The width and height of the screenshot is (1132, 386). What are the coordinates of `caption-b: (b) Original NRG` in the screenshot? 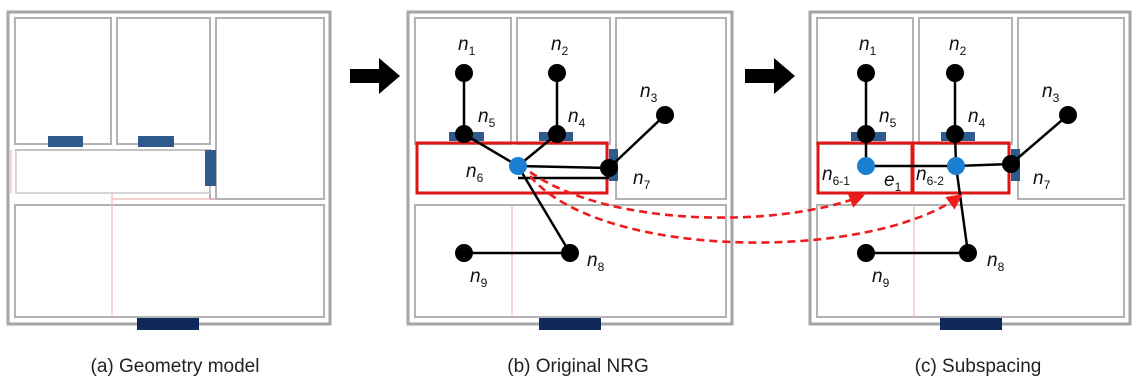 It's located at (577, 366).